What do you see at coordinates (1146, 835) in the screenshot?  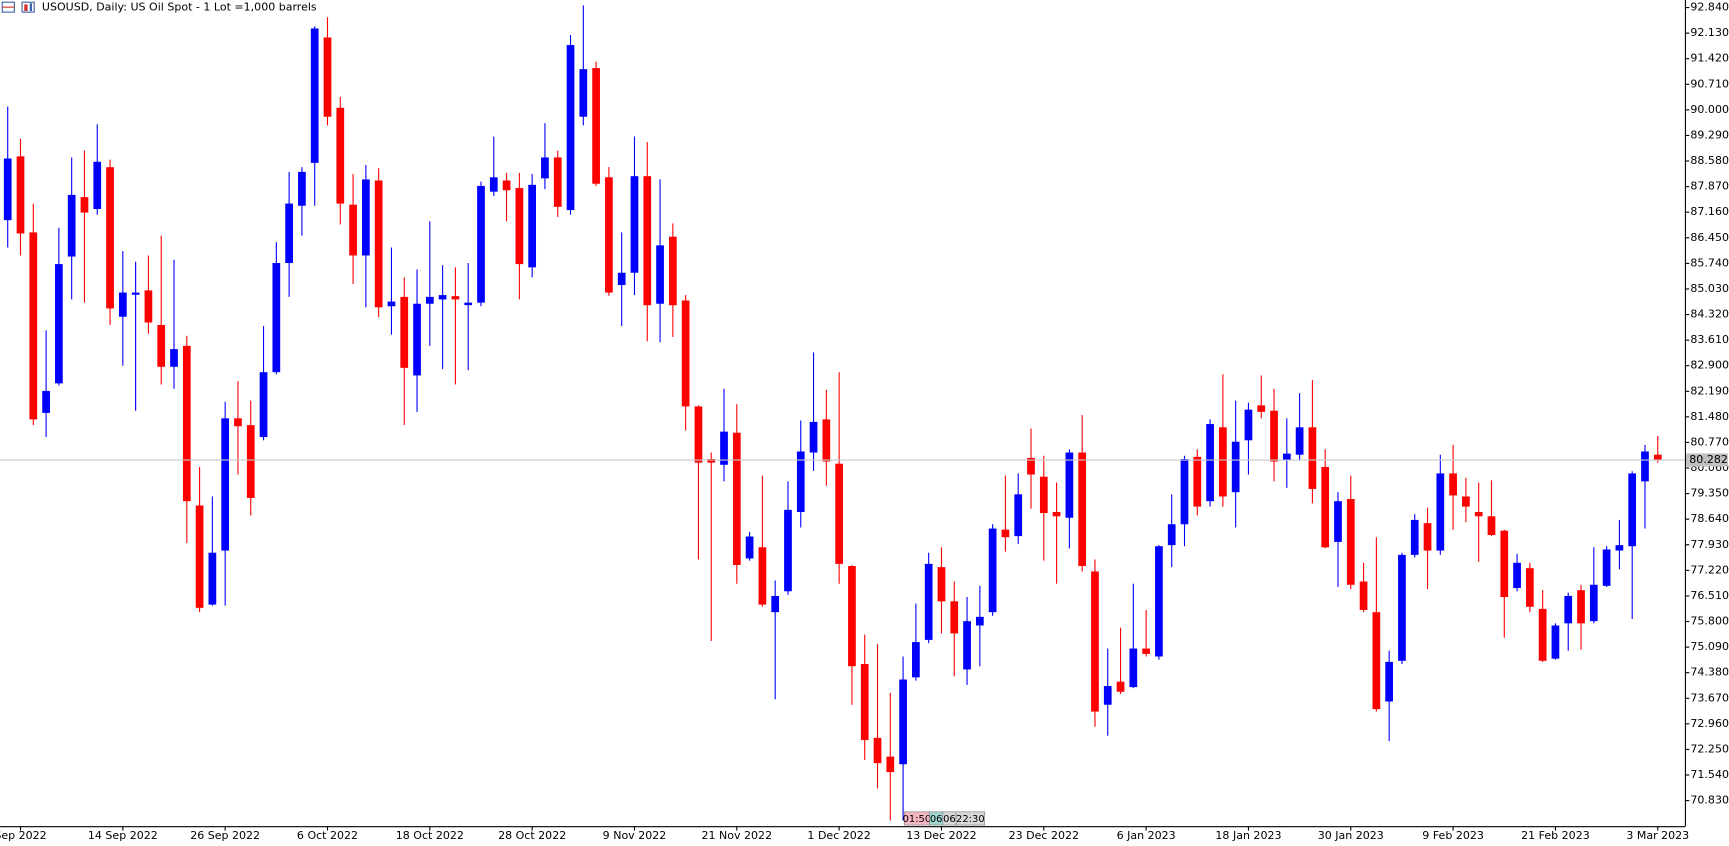 I see `x-tick-label: 6 Jan 2023` at bounding box center [1146, 835].